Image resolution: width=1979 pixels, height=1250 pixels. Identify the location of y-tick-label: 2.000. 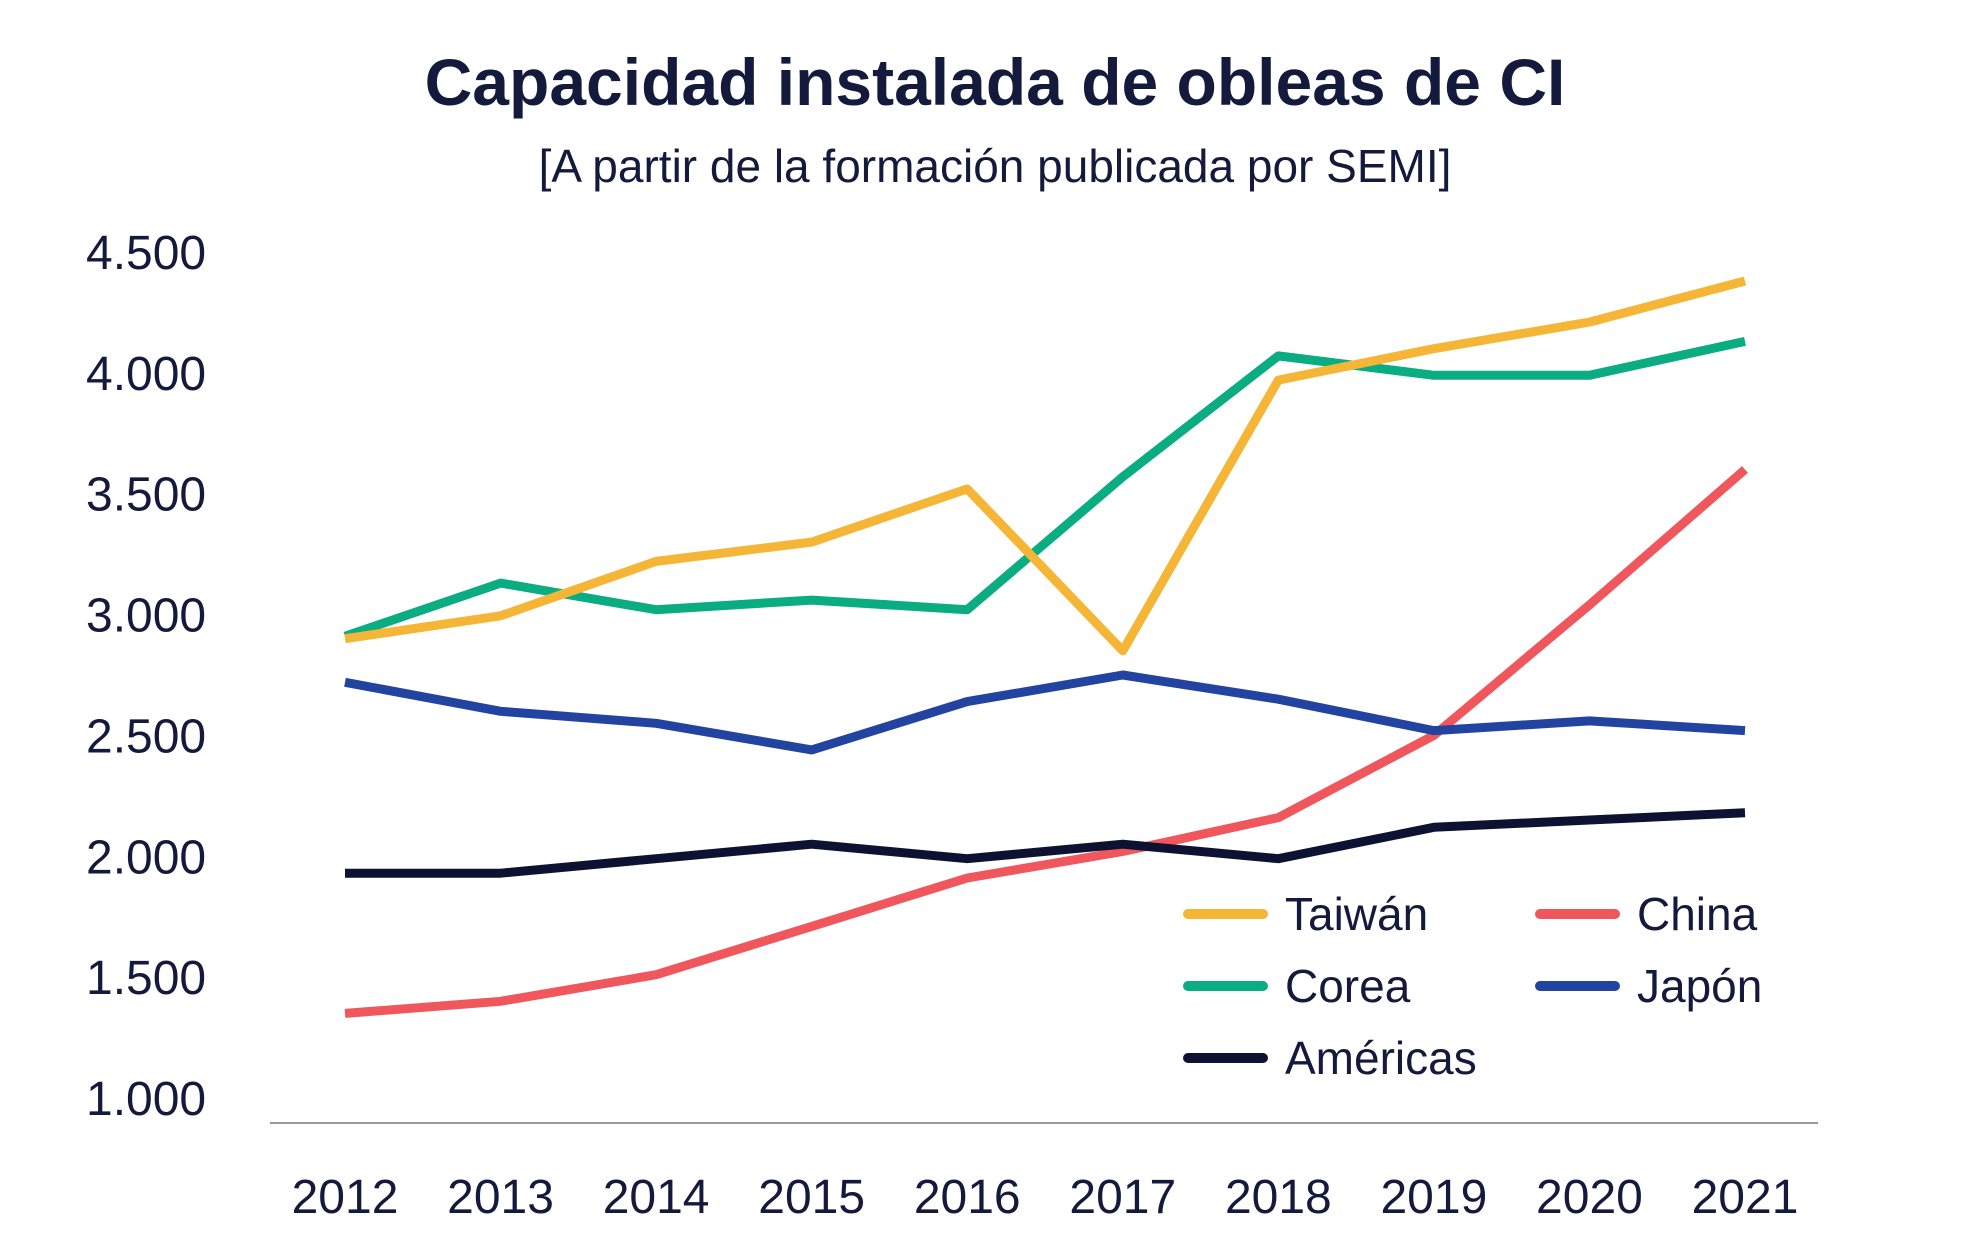
(146, 857).